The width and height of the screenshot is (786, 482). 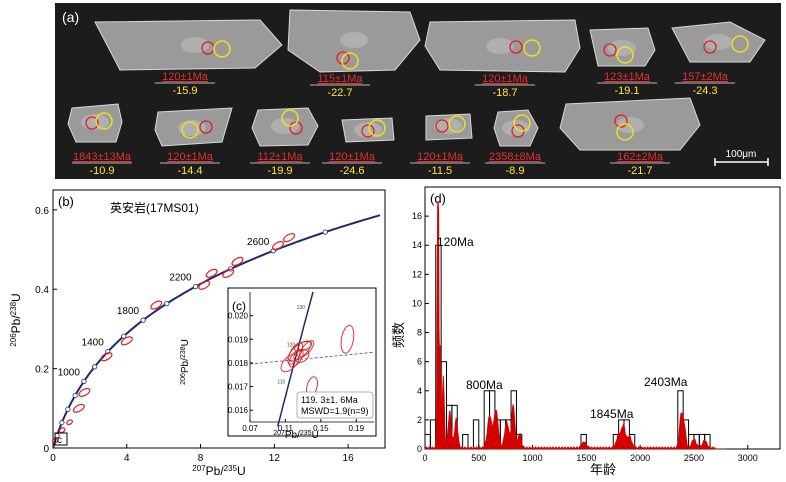 What do you see at coordinates (705, 77) in the screenshot?
I see `grain-age: 157±2Ma` at bounding box center [705, 77].